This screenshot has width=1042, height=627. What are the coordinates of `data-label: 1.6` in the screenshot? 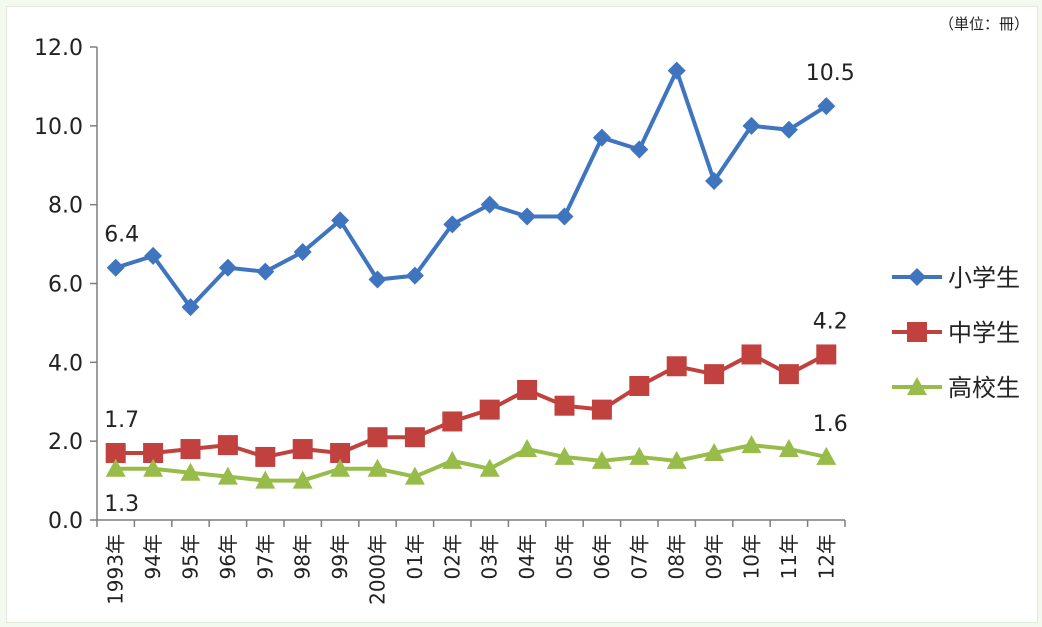 It's located at (830, 424).